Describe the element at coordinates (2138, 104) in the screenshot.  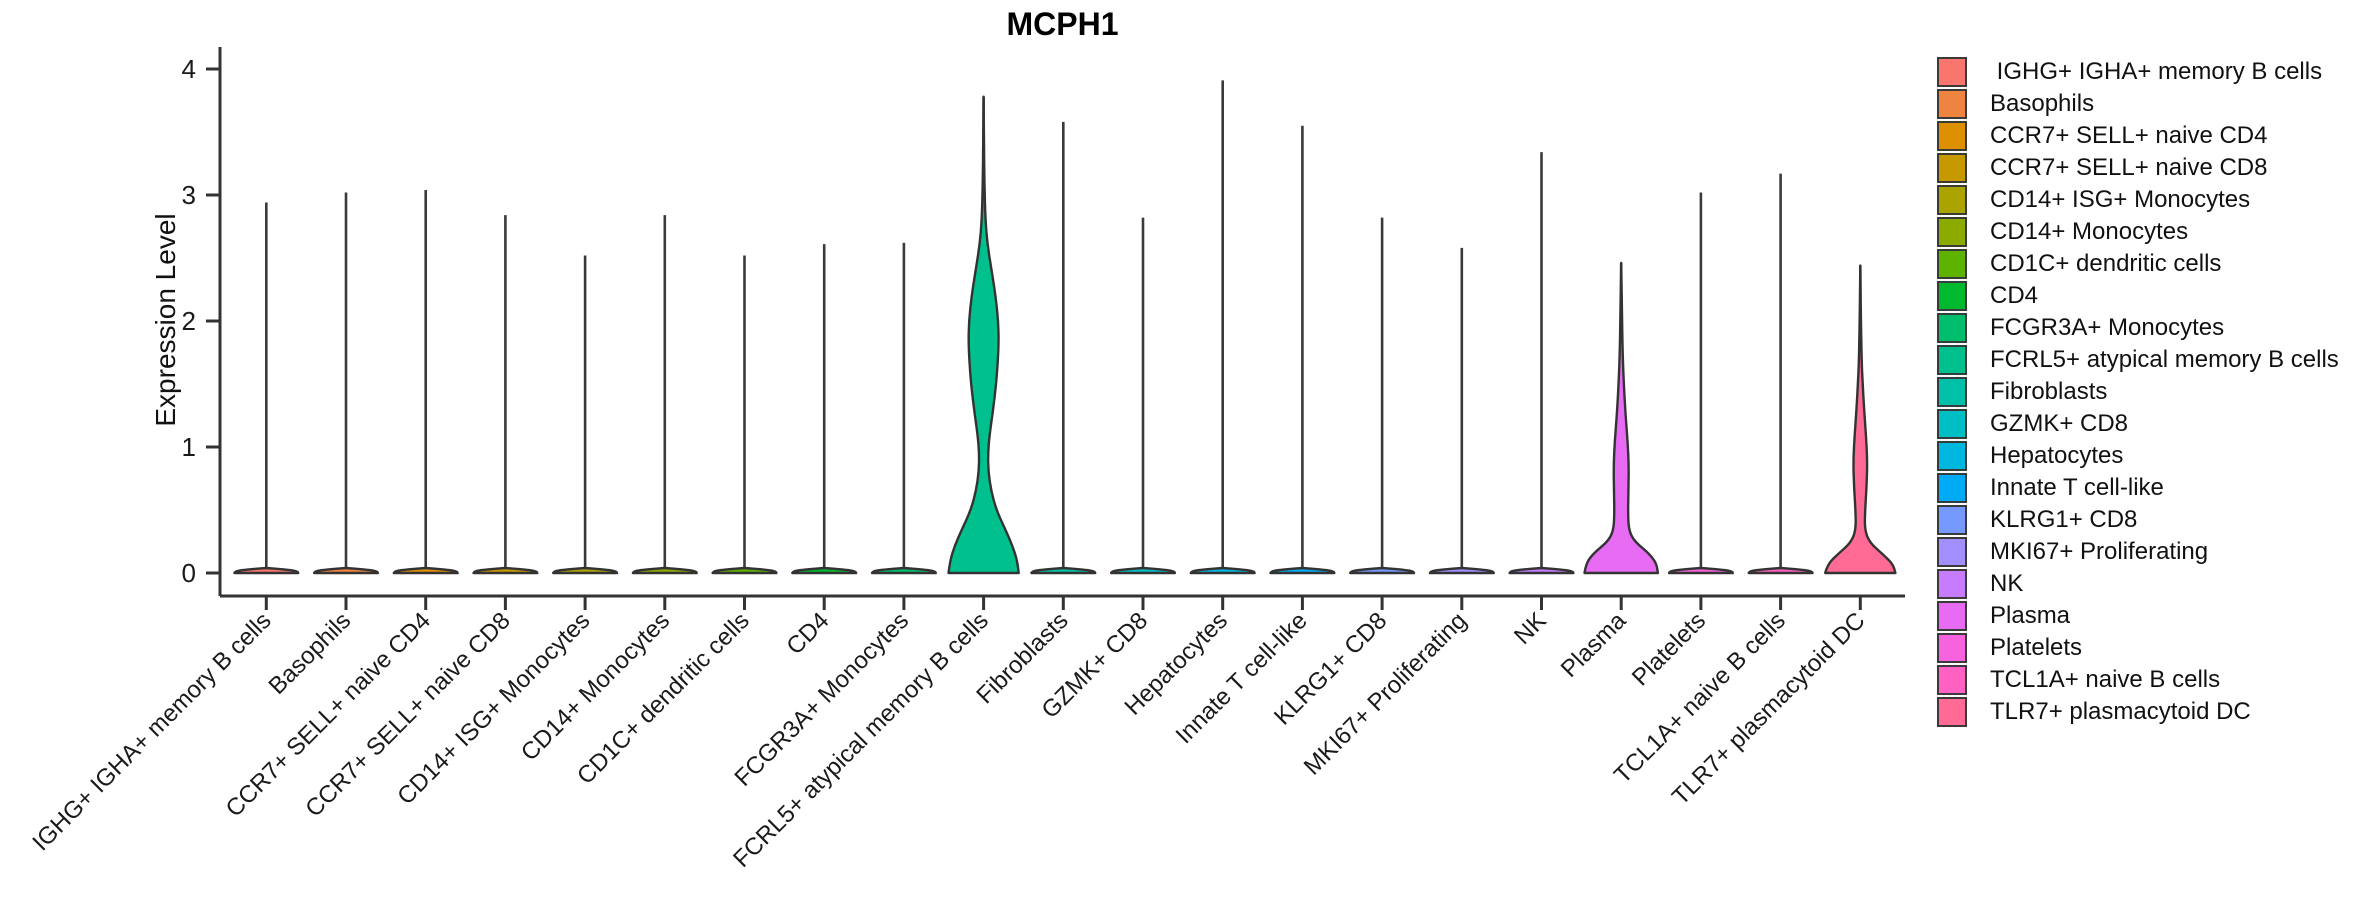
I see `legend-item: Basophils` at that location.